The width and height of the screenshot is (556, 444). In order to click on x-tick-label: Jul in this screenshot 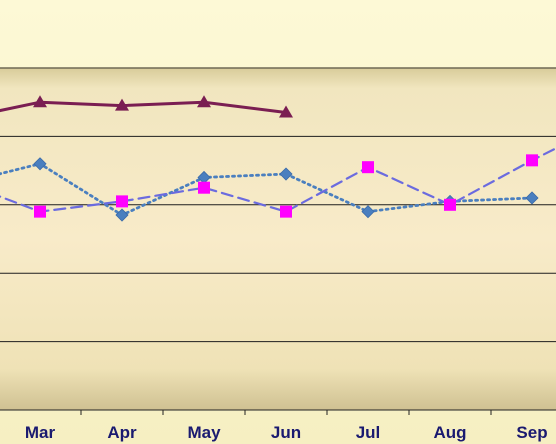, I will do `click(368, 432)`.